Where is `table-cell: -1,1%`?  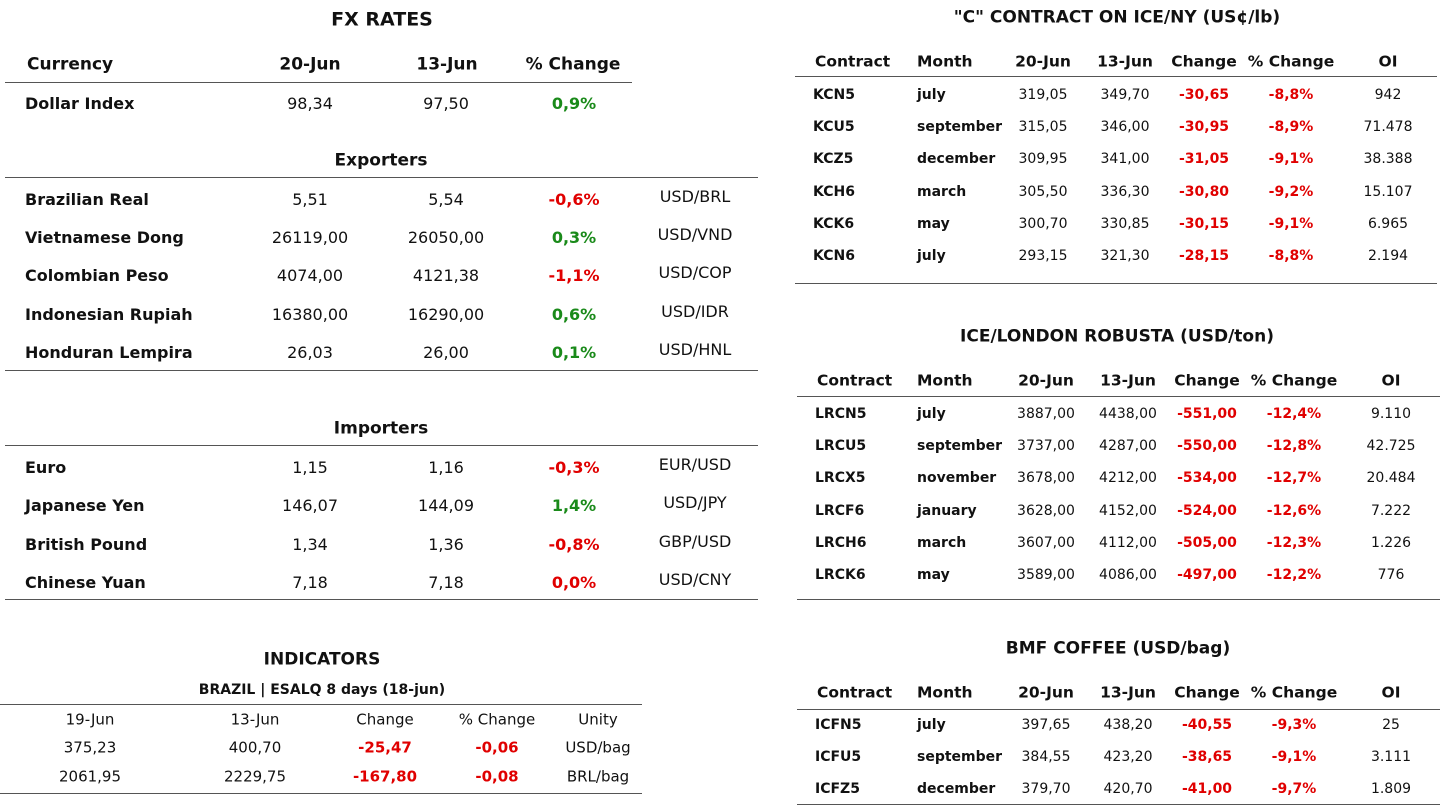 table-cell: -1,1% is located at coordinates (574, 275).